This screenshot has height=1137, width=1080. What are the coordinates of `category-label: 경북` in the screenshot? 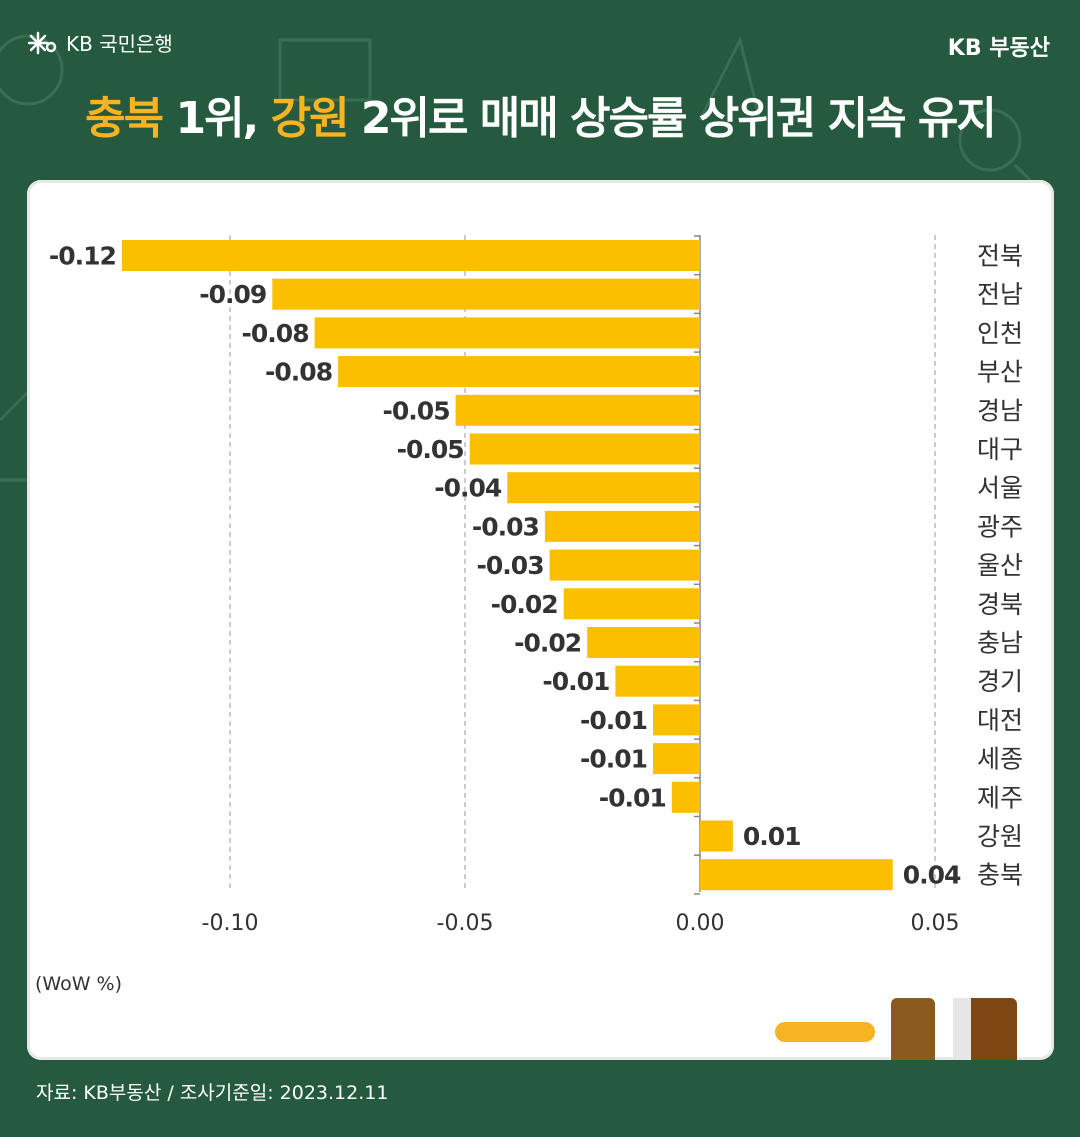 It's located at (1000, 604).